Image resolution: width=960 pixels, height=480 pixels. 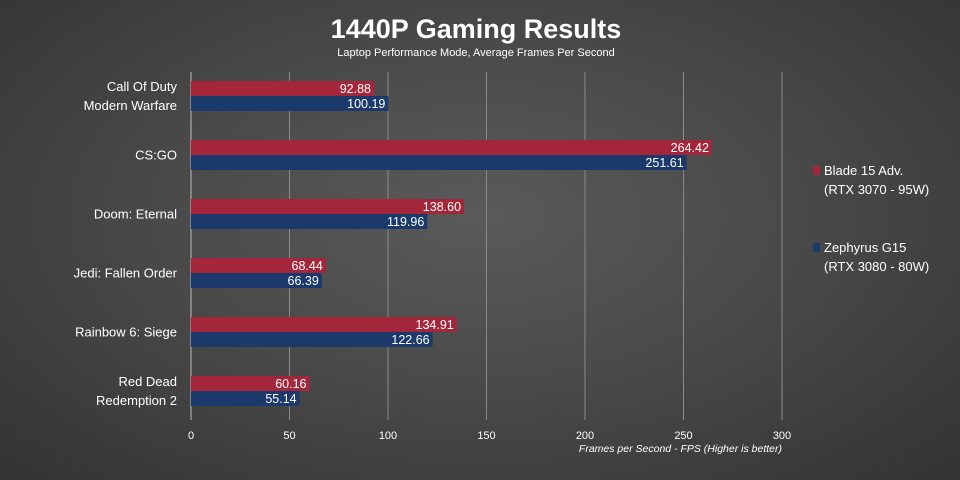 I want to click on category-label-line: Redemption 2, so click(x=136, y=400).